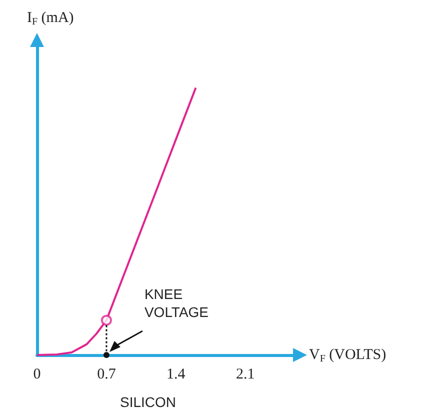 The height and width of the screenshot is (419, 444). What do you see at coordinates (37, 374) in the screenshot?
I see `x-tick-label: 0` at bounding box center [37, 374].